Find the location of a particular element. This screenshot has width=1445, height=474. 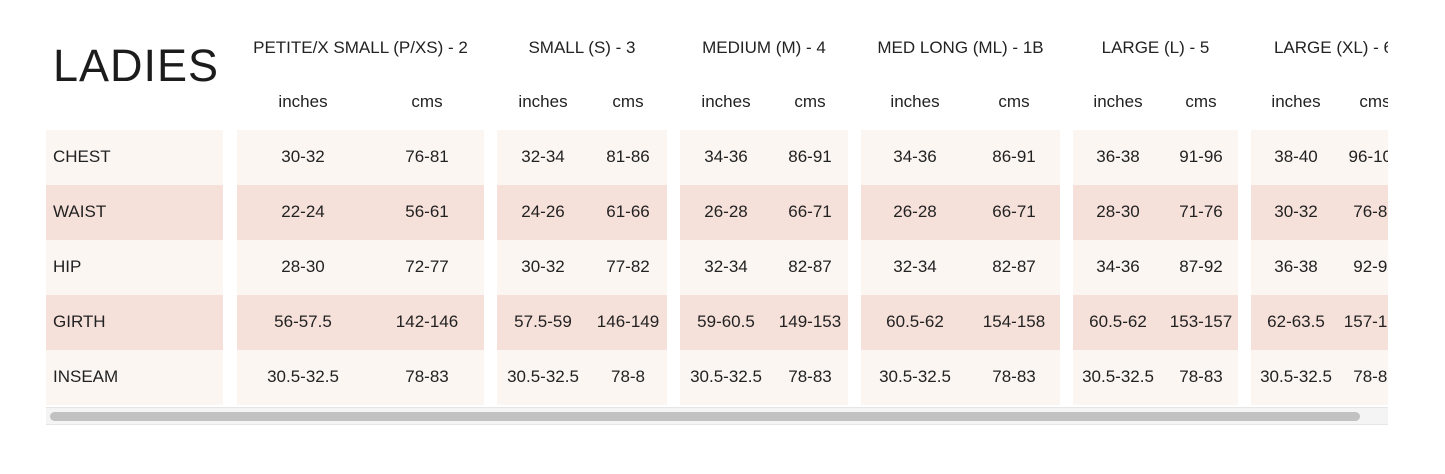

measurement-cell: 72-77 is located at coordinates (427, 266).